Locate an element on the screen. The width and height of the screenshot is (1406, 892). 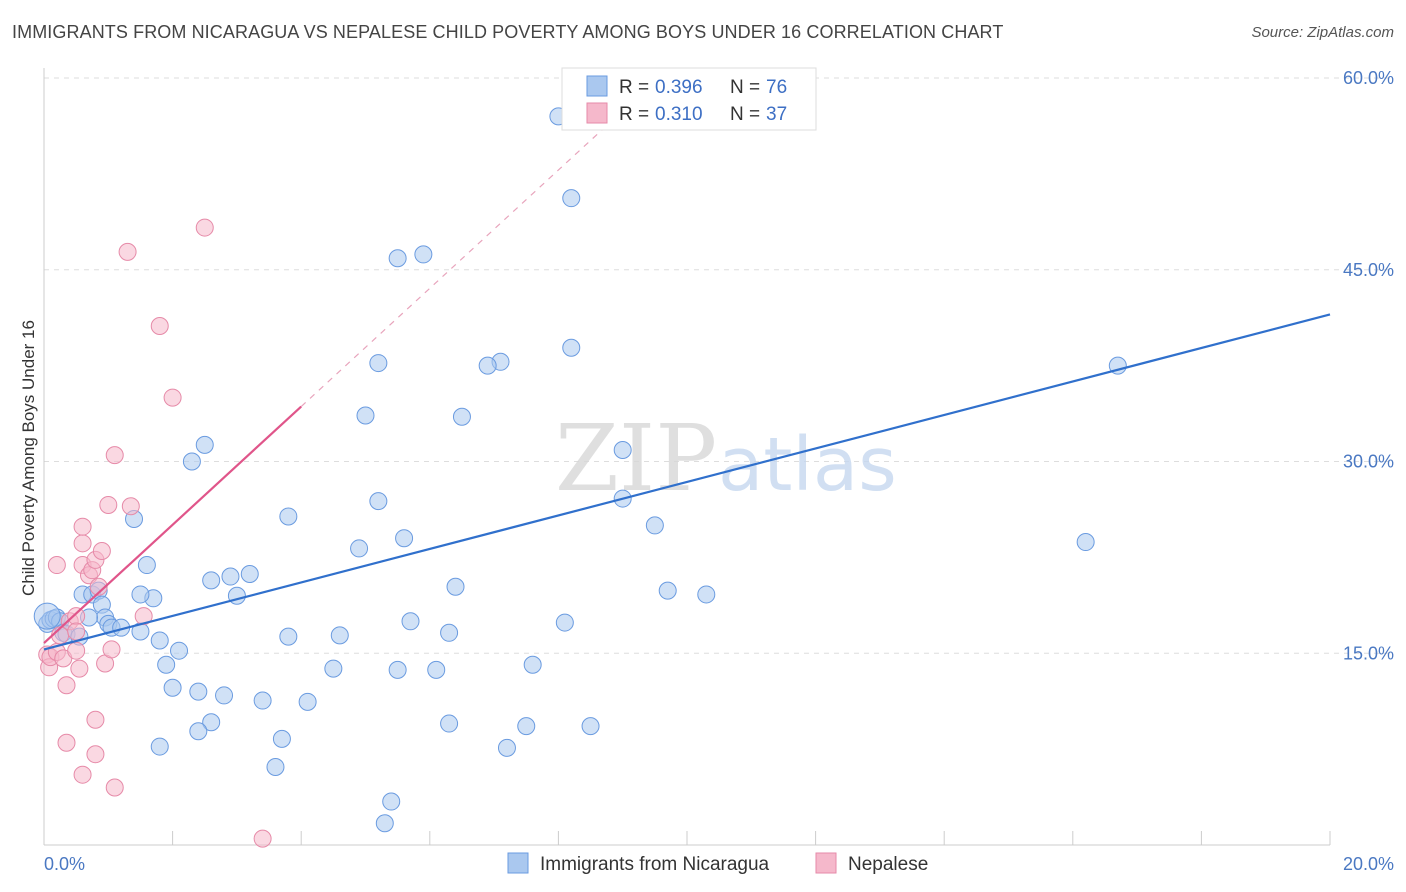
y-tick-label: 30.0% is located at coordinates (1368, 462).